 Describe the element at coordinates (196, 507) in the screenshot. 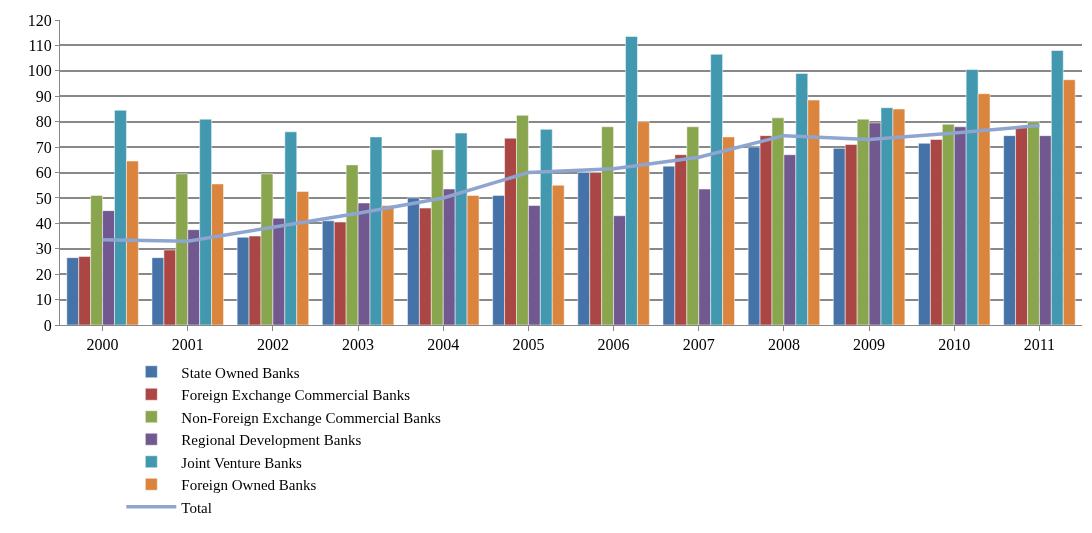

I see `legend-label: Total` at that location.